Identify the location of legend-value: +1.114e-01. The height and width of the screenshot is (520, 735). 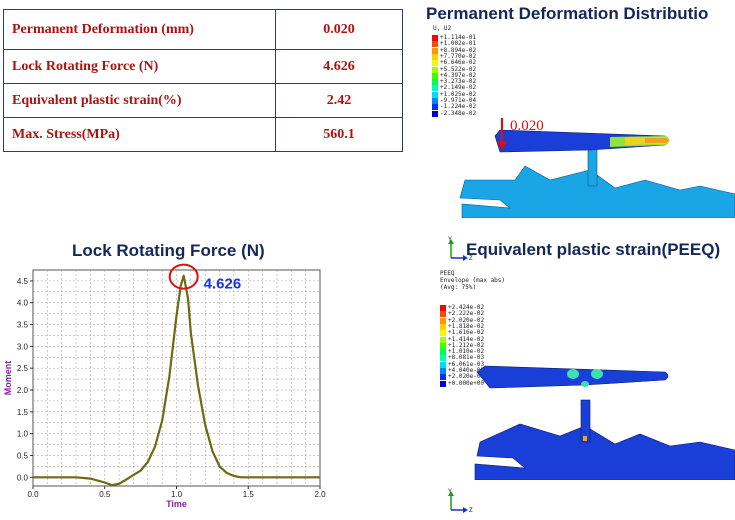
(458, 37).